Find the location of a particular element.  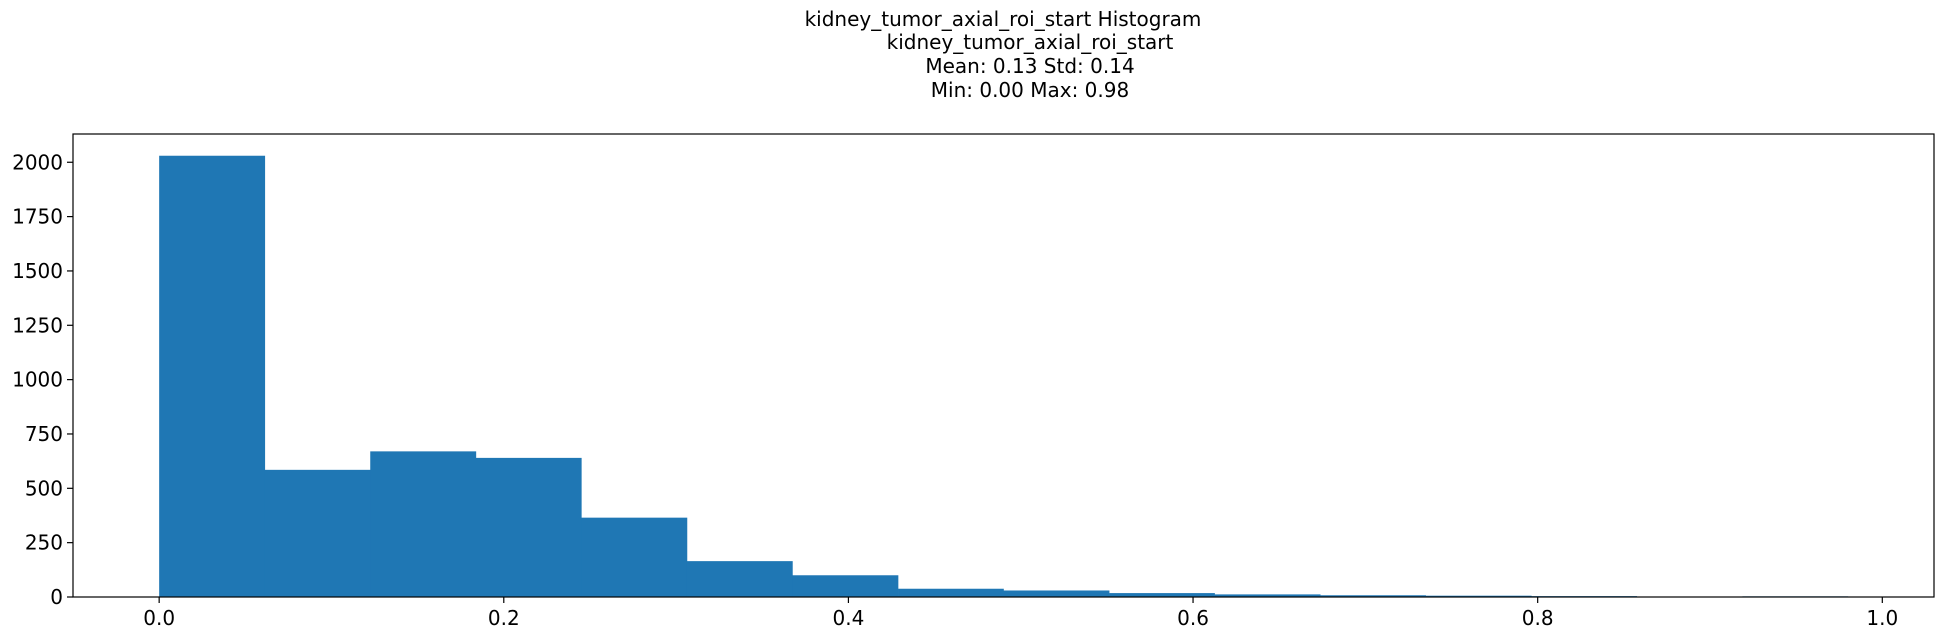

y-tick-label-6: 1500 is located at coordinates (37, 271).